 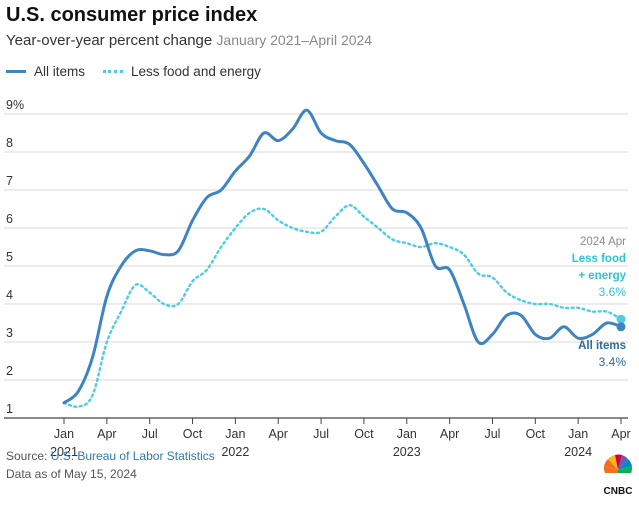 What do you see at coordinates (9, 371) in the screenshot?
I see `y-tick-label: 2` at bounding box center [9, 371].